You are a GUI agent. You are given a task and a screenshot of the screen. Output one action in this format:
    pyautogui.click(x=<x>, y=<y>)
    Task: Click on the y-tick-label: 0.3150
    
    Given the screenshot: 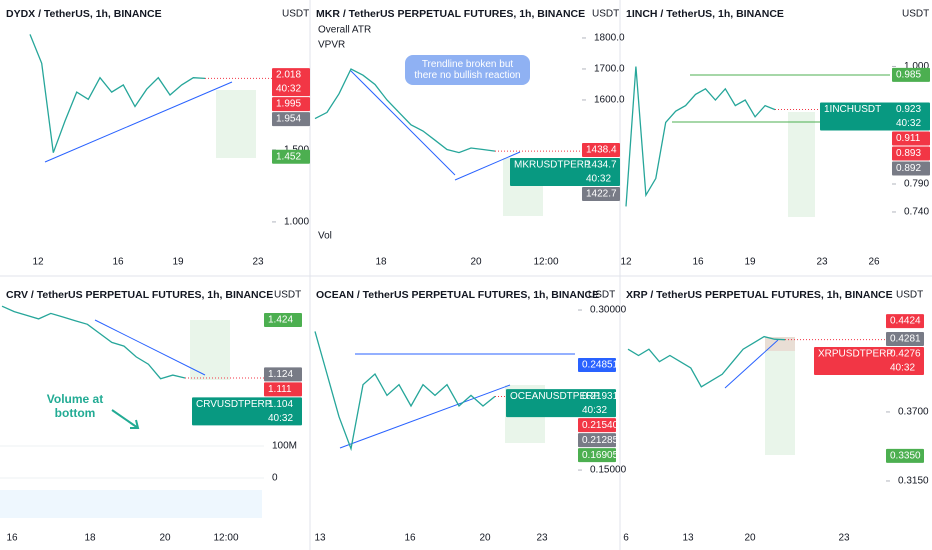 What is the action you would take?
    pyautogui.click(x=913, y=481)
    